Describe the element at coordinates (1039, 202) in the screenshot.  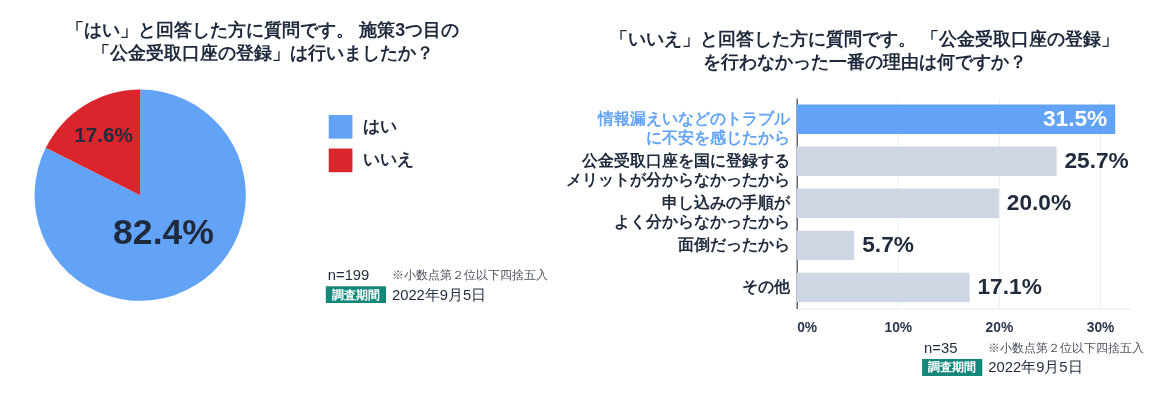
I see `data-label: 20.0%` at that location.